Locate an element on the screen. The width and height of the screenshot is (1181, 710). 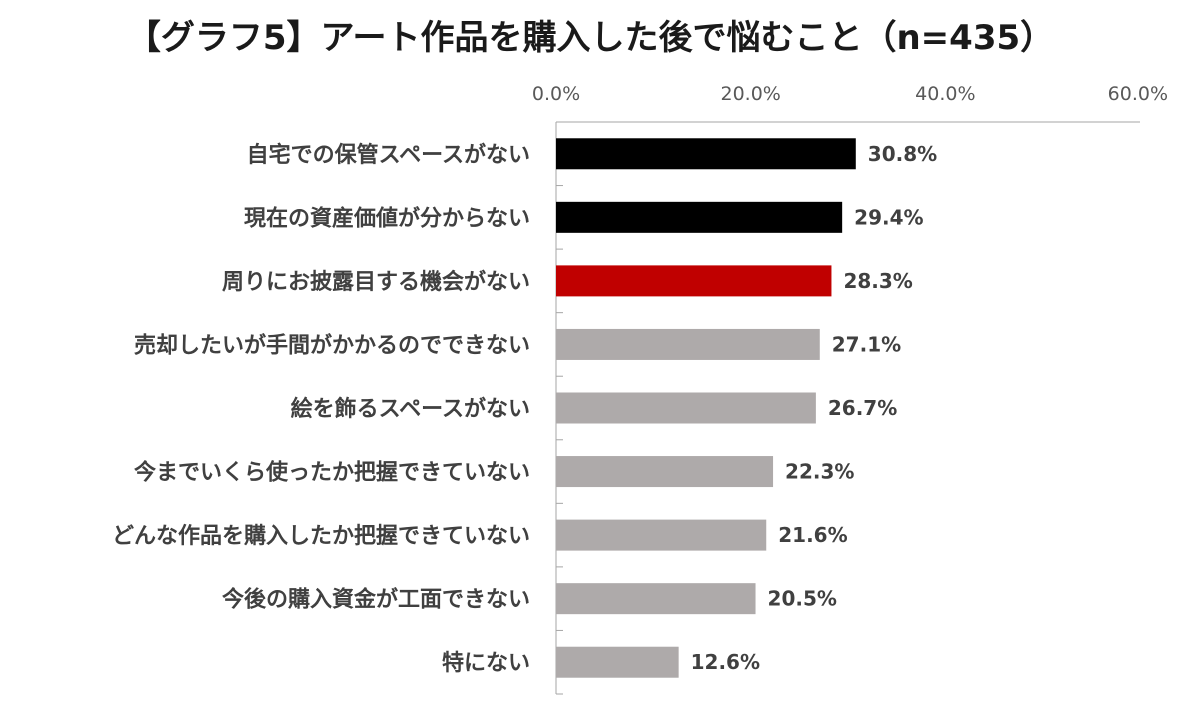
category-label: 自宅での保管スペースがない is located at coordinates (388, 155).